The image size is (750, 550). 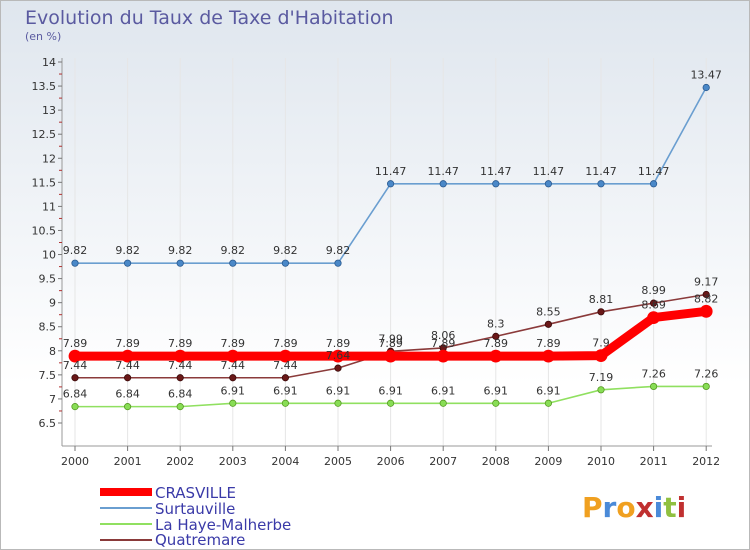 What do you see at coordinates (200, 540) in the screenshot?
I see `legend-label-quatremare: Quatremare` at bounding box center [200, 540].